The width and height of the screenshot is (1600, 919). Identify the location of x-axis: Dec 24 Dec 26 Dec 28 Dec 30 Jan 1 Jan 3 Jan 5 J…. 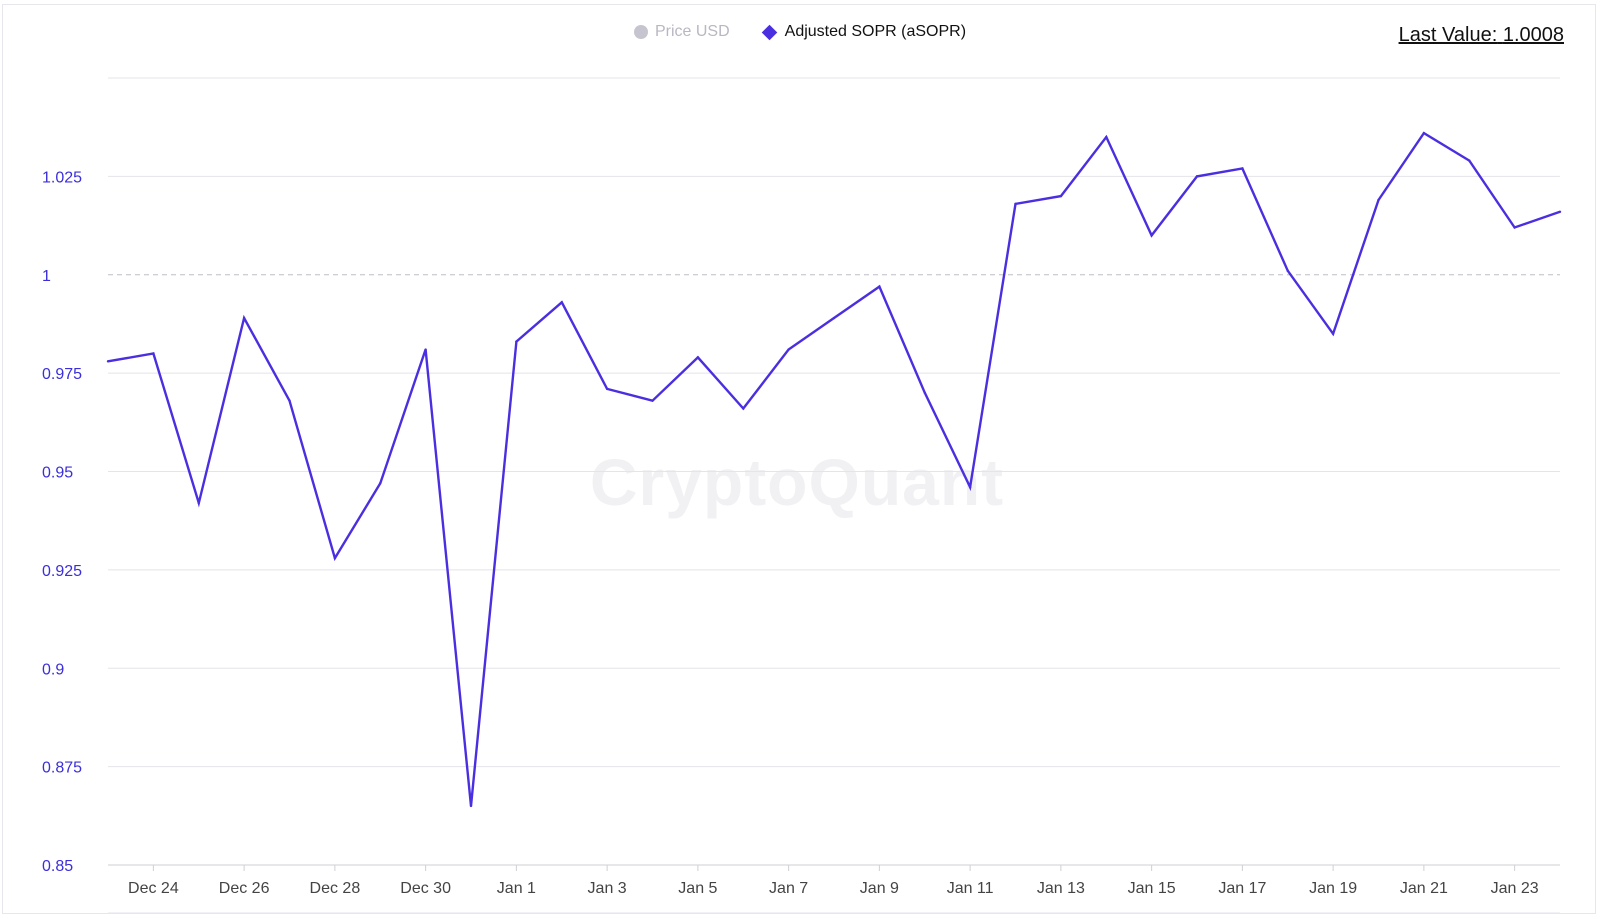
(833, 881).